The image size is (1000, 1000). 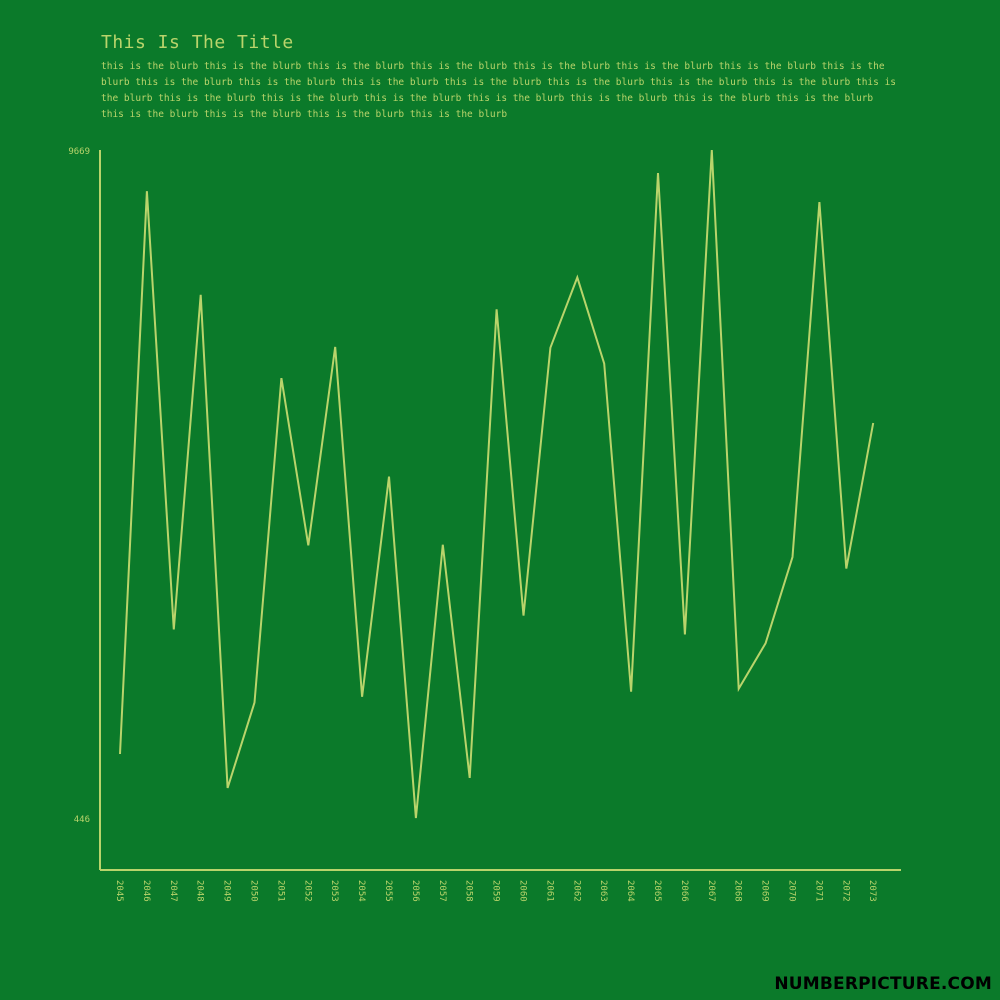 What do you see at coordinates (254, 891) in the screenshot?
I see `x-tick-label: 2050` at bounding box center [254, 891].